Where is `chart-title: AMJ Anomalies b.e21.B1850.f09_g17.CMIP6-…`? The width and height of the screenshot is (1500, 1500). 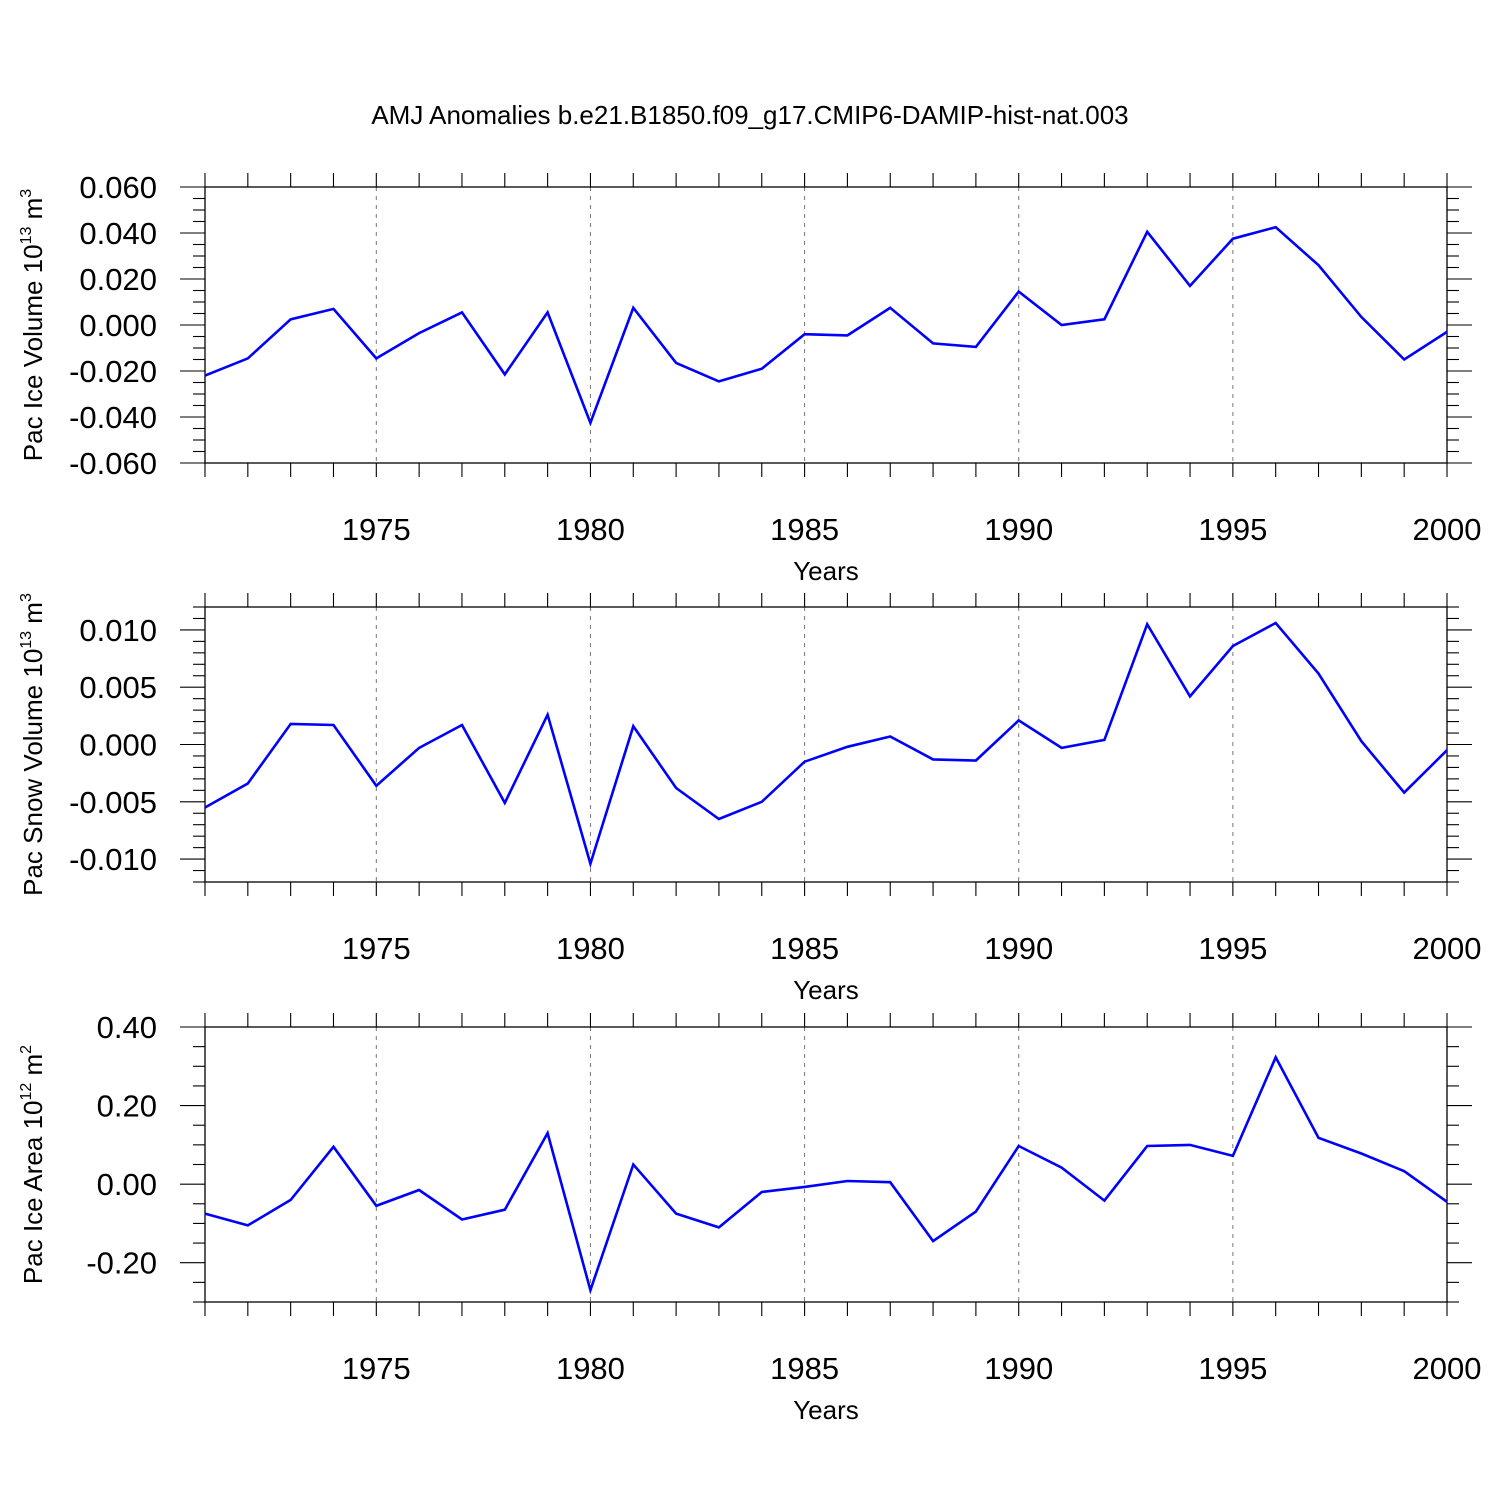 chart-title: AMJ Anomalies b.e21.B1850.f09_g17.CMIP6-… is located at coordinates (749, 115).